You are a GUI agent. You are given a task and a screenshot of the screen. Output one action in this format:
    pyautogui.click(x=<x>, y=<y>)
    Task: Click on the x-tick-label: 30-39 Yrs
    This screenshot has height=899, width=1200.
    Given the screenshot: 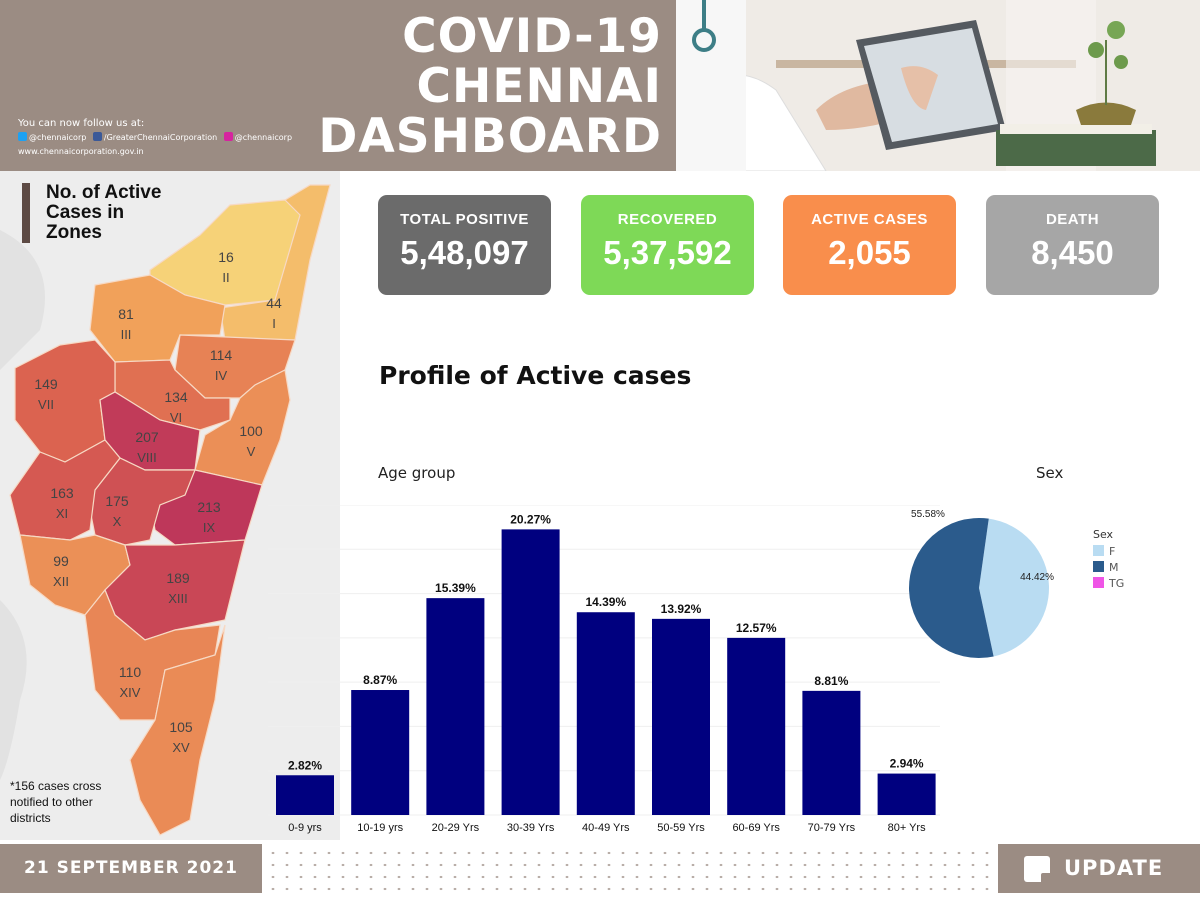 What is the action you would take?
    pyautogui.click(x=531, y=828)
    